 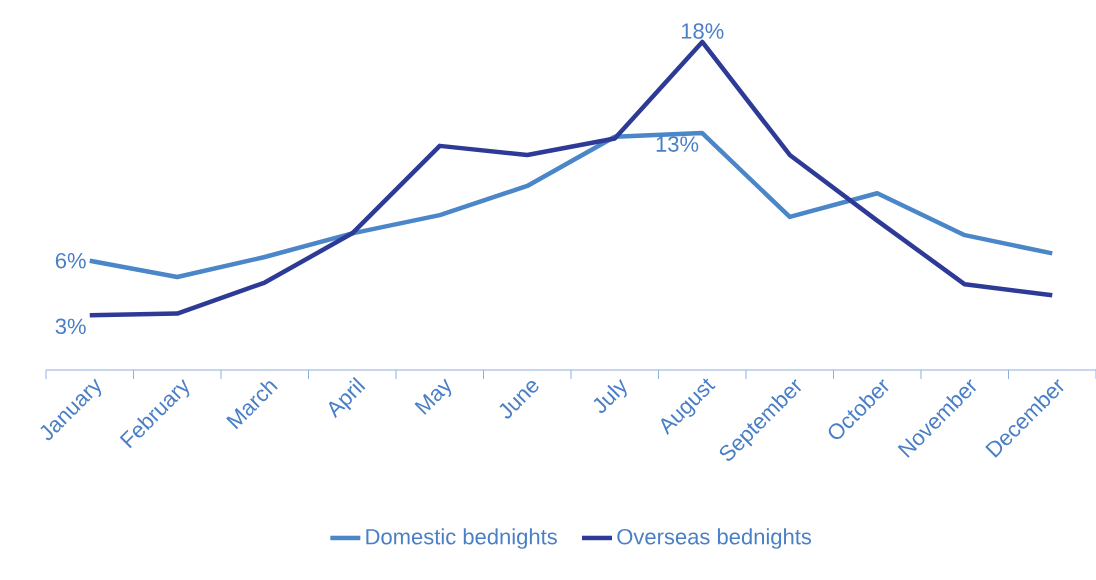 What do you see at coordinates (702, 31) in the screenshot?
I see `data-label: 18%` at bounding box center [702, 31].